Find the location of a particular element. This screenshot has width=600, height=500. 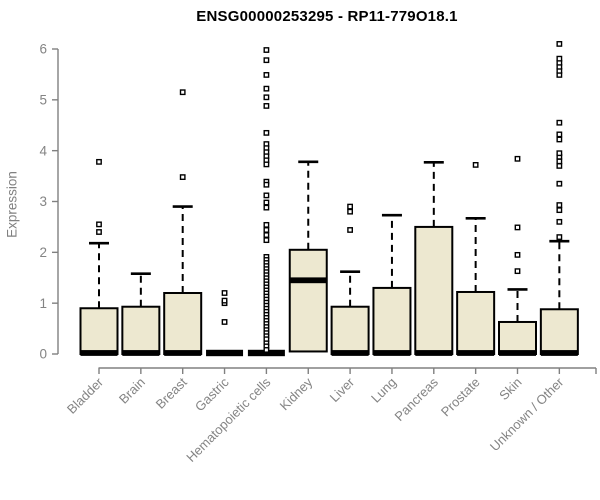

x-tick-label: Liver is located at coordinates (342, 389).